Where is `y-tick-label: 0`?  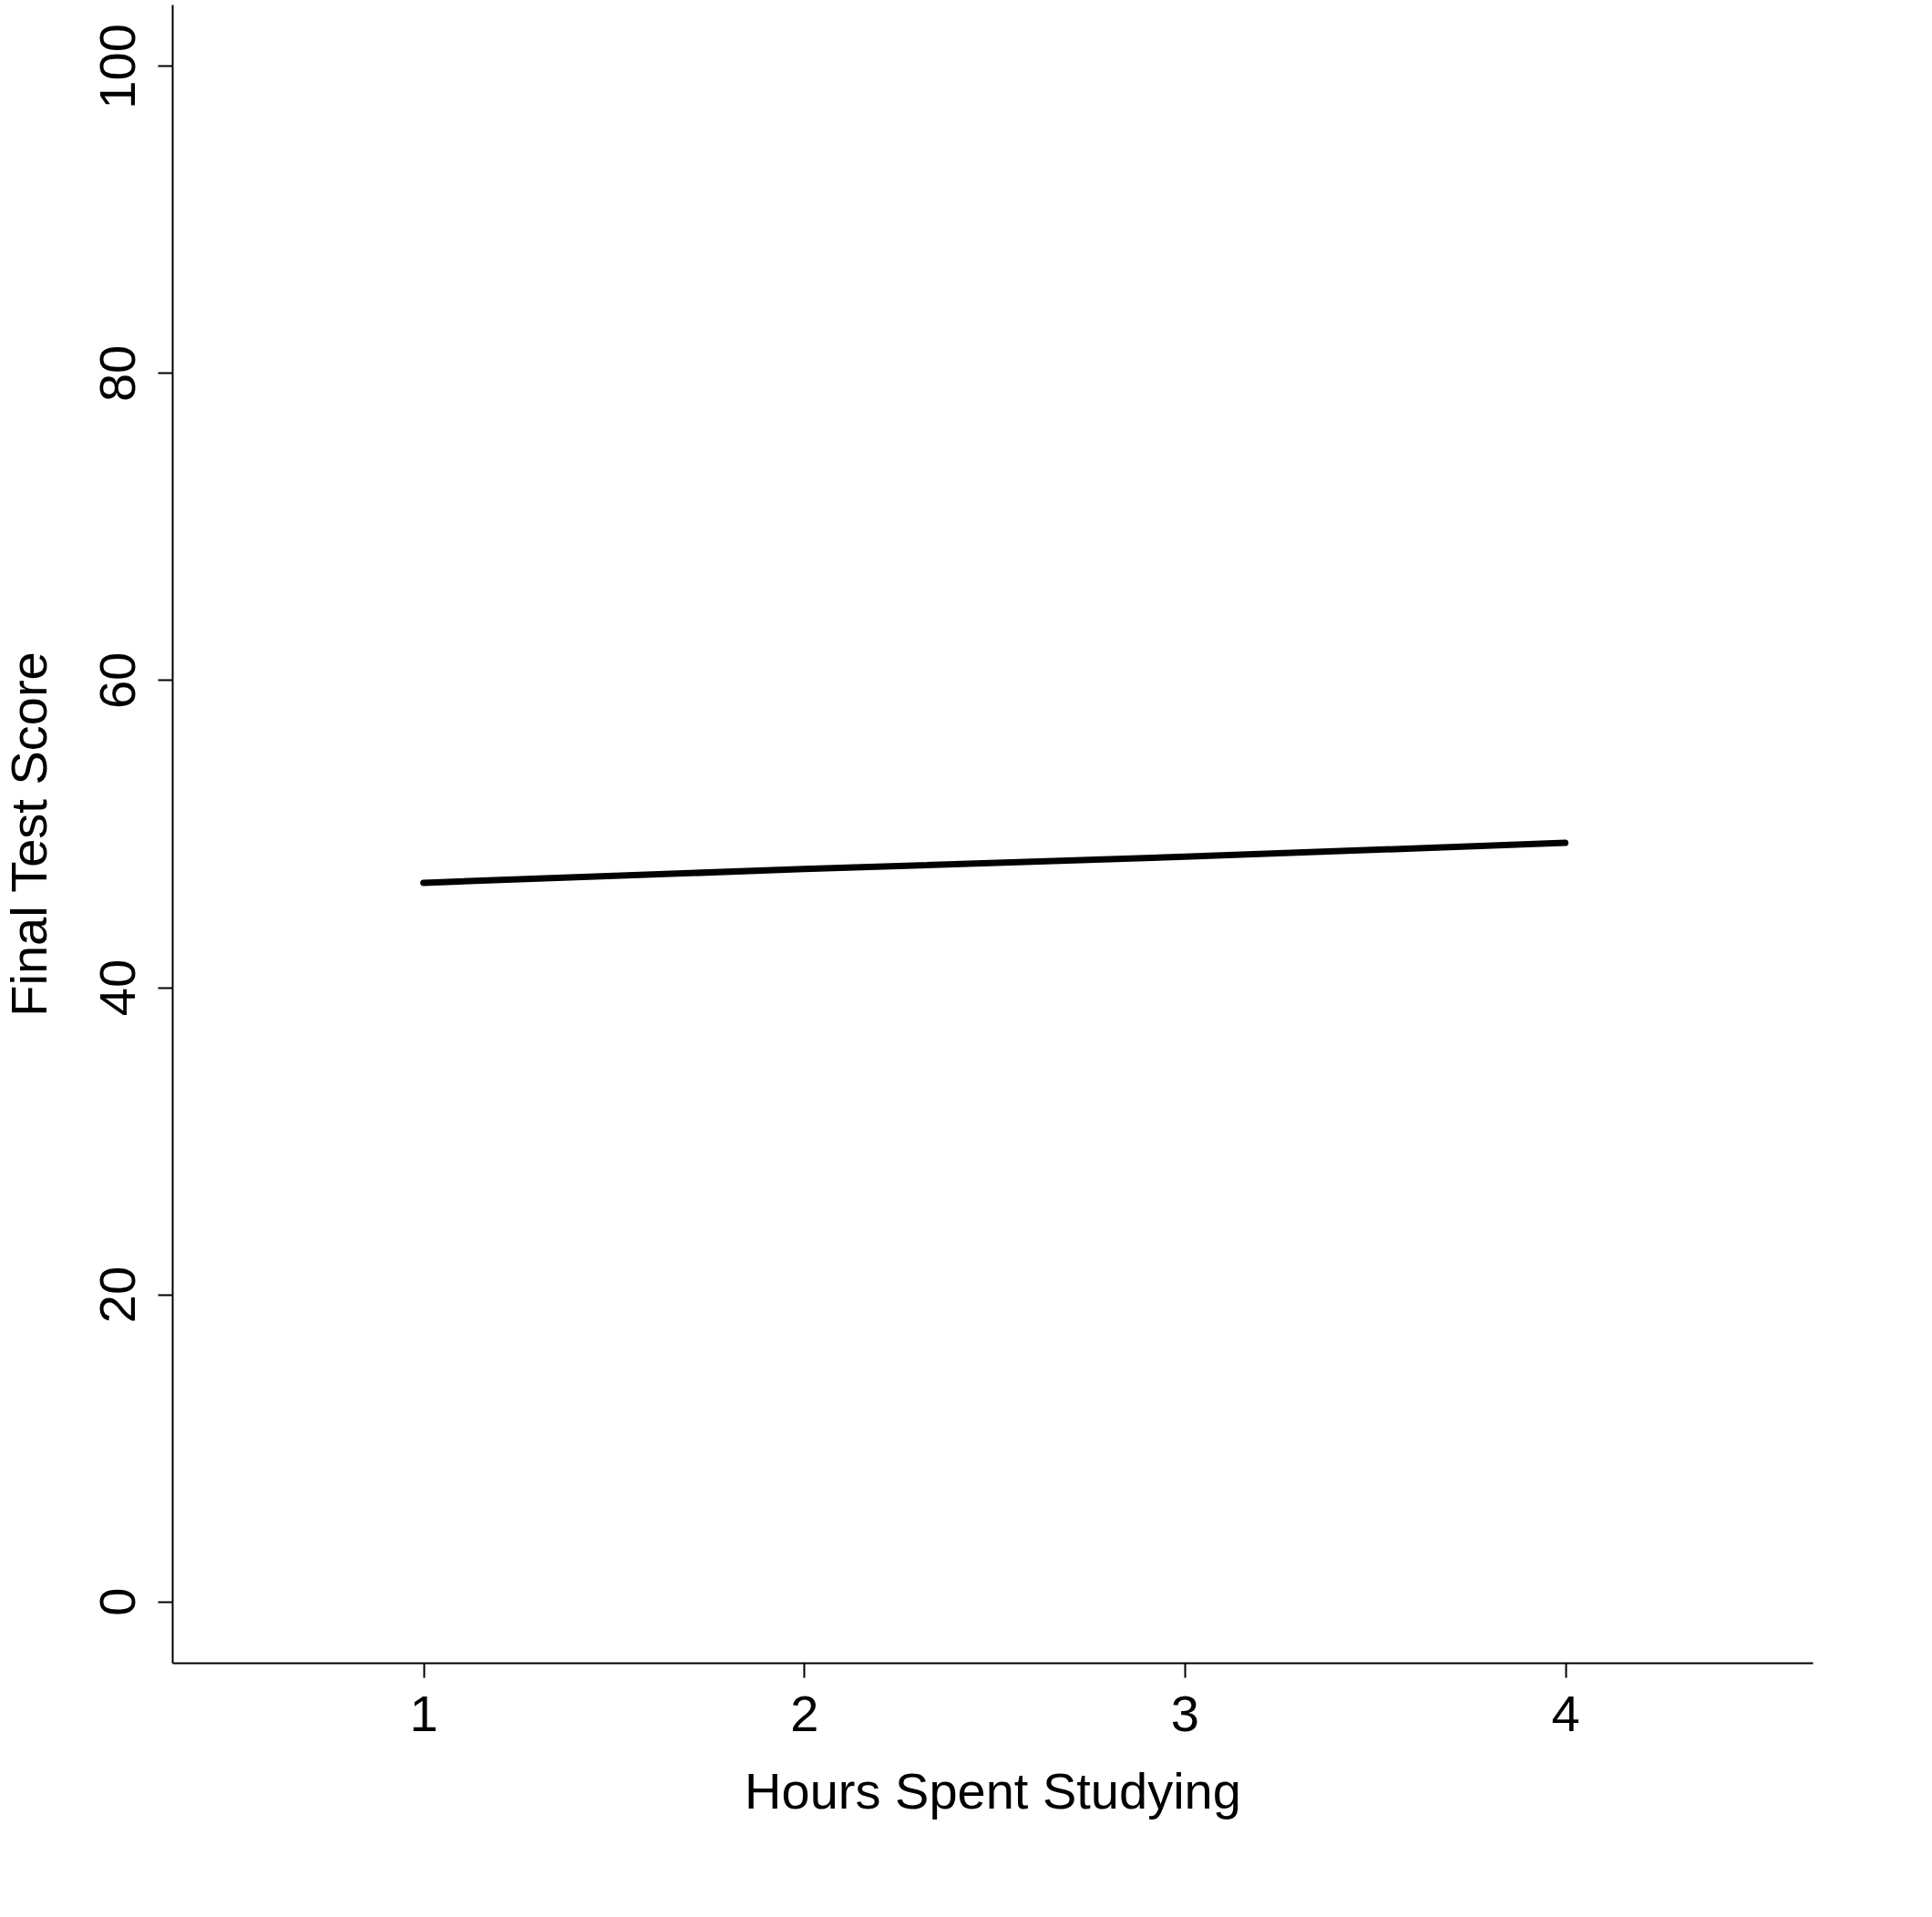 y-tick-label: 0 is located at coordinates (116, 1601).